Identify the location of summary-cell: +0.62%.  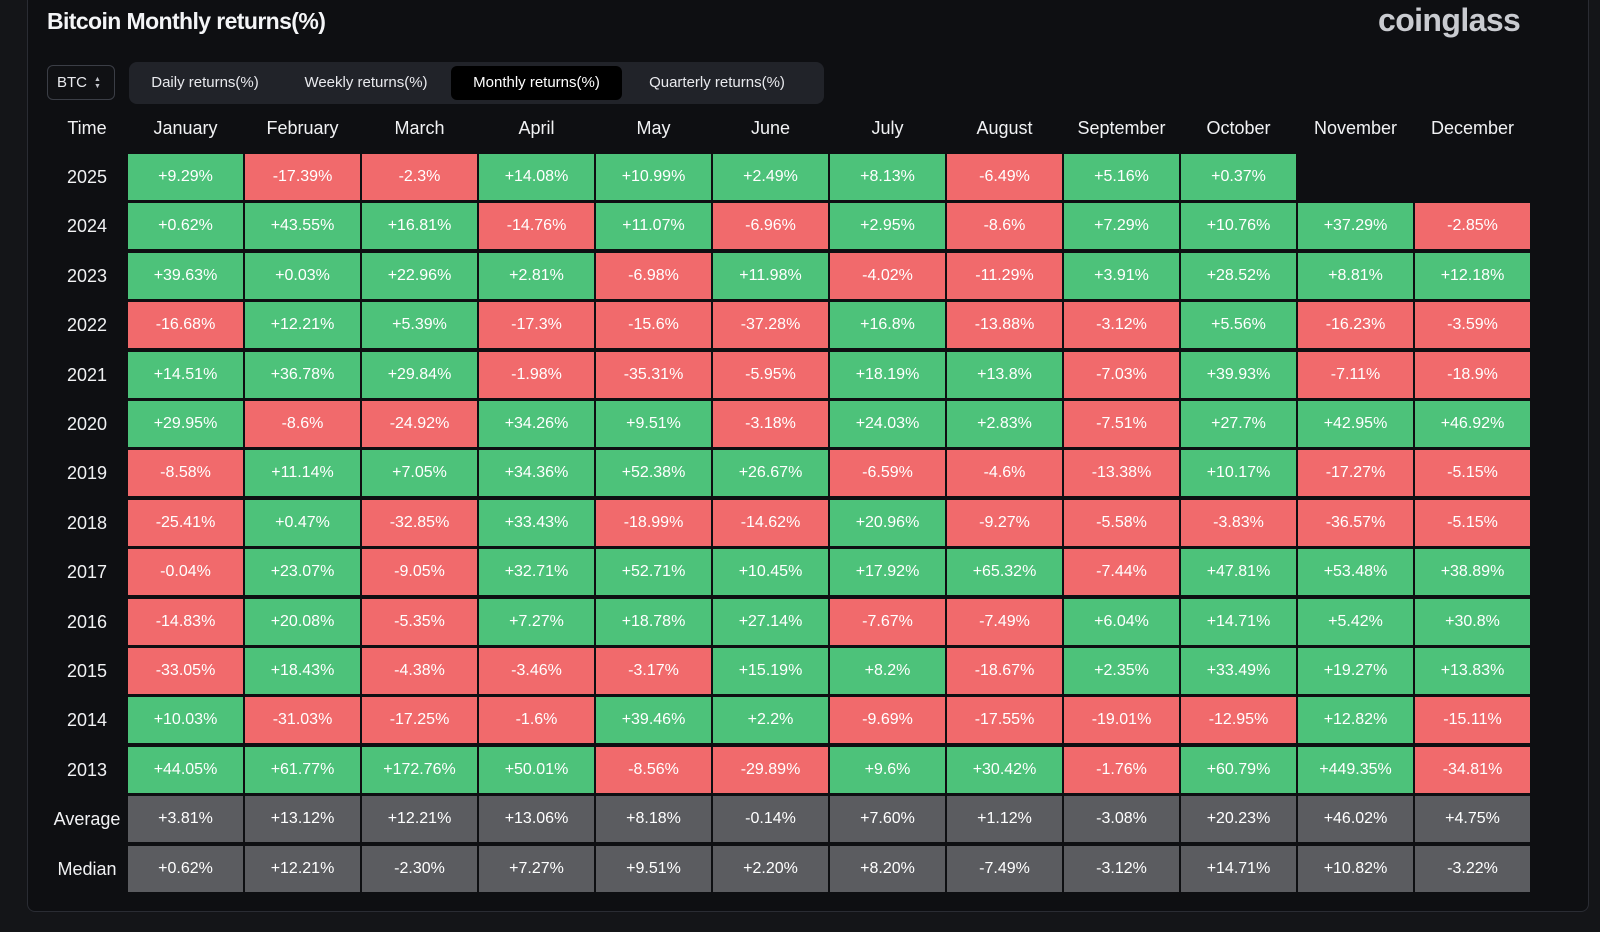
(185, 869).